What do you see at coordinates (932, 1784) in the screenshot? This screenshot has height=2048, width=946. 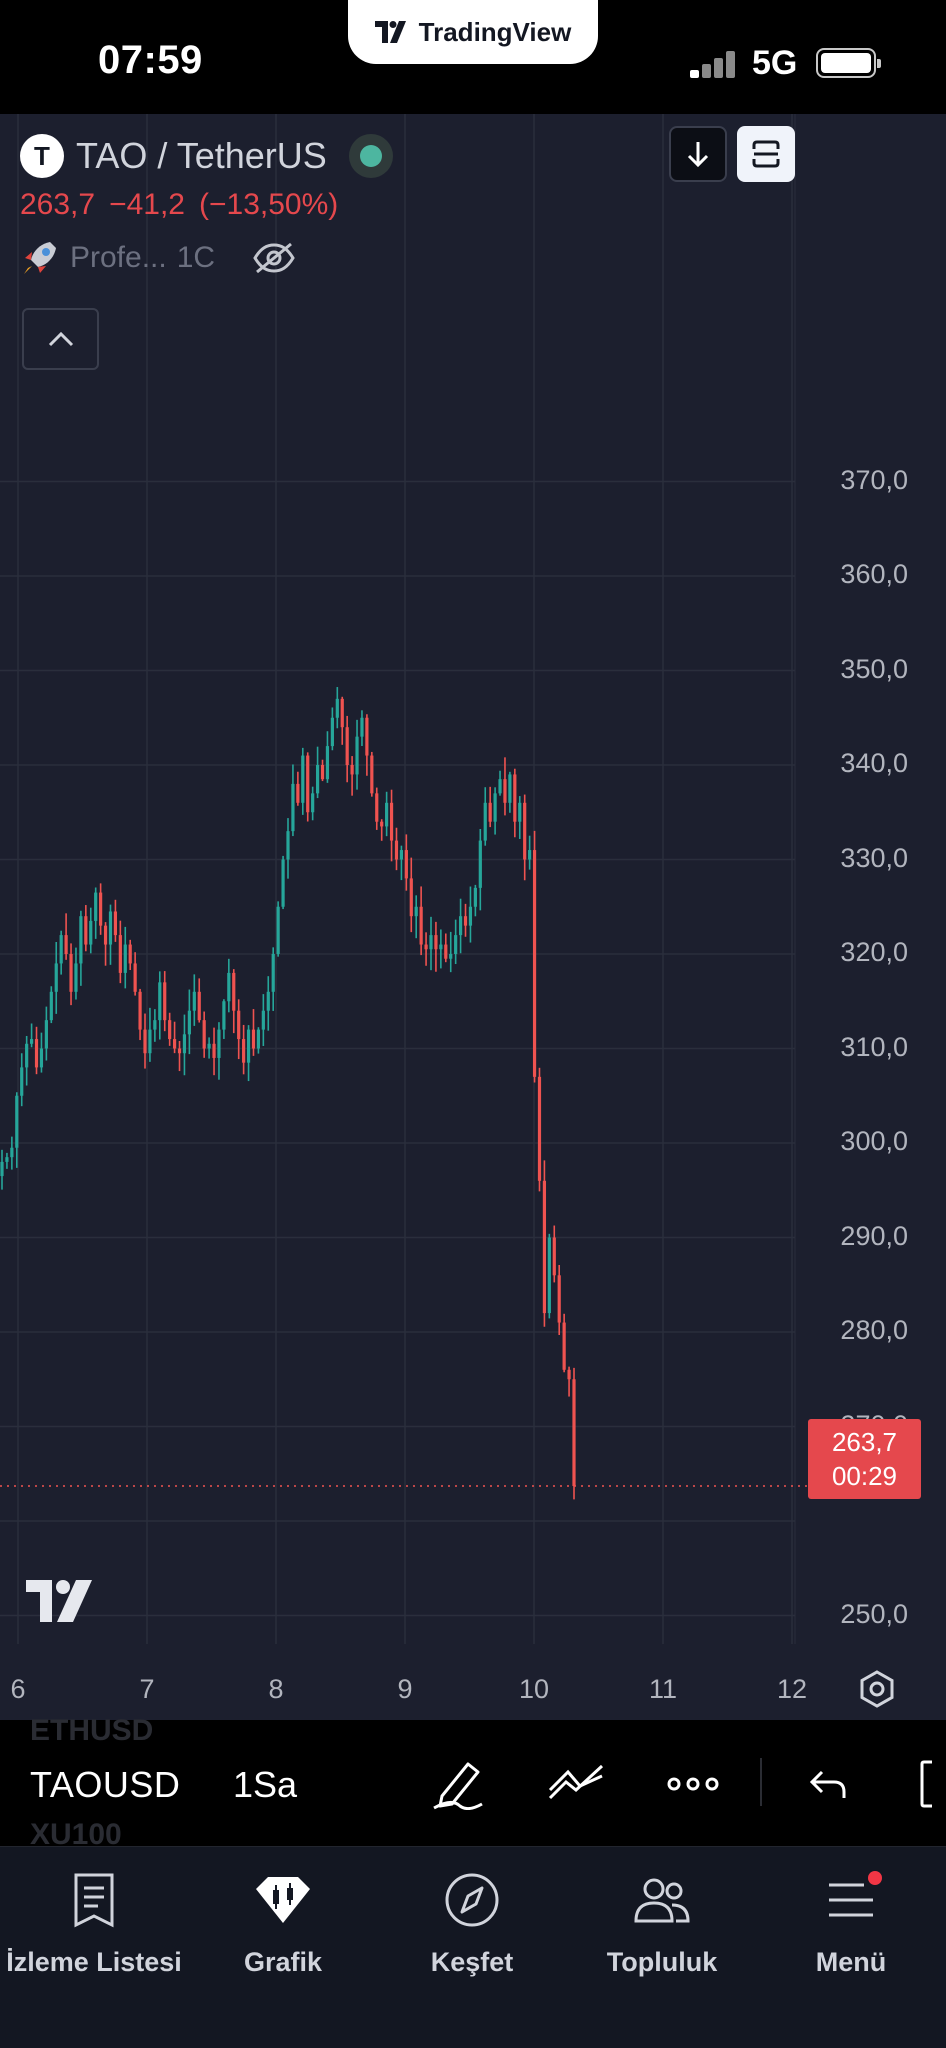 I see `fullscreen-toolbar-icon` at bounding box center [932, 1784].